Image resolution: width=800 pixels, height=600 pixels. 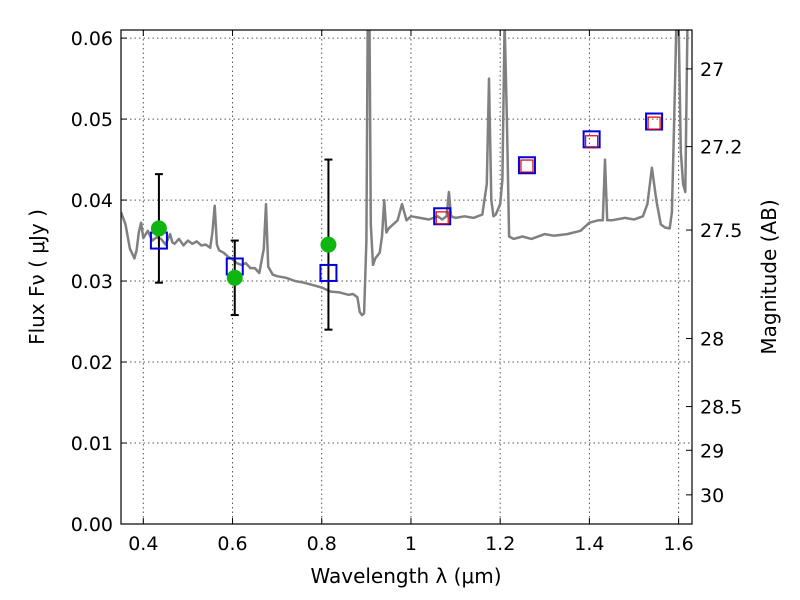 I want to click on right-tick-label: 27, so click(x=712, y=70).